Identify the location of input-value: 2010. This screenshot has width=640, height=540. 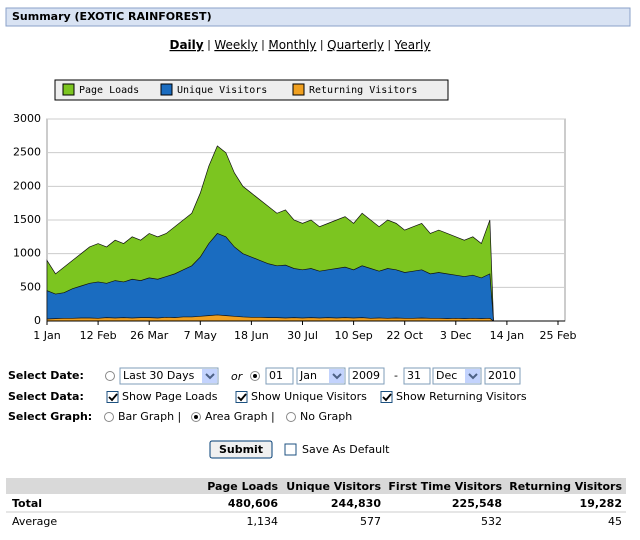
(502, 375).